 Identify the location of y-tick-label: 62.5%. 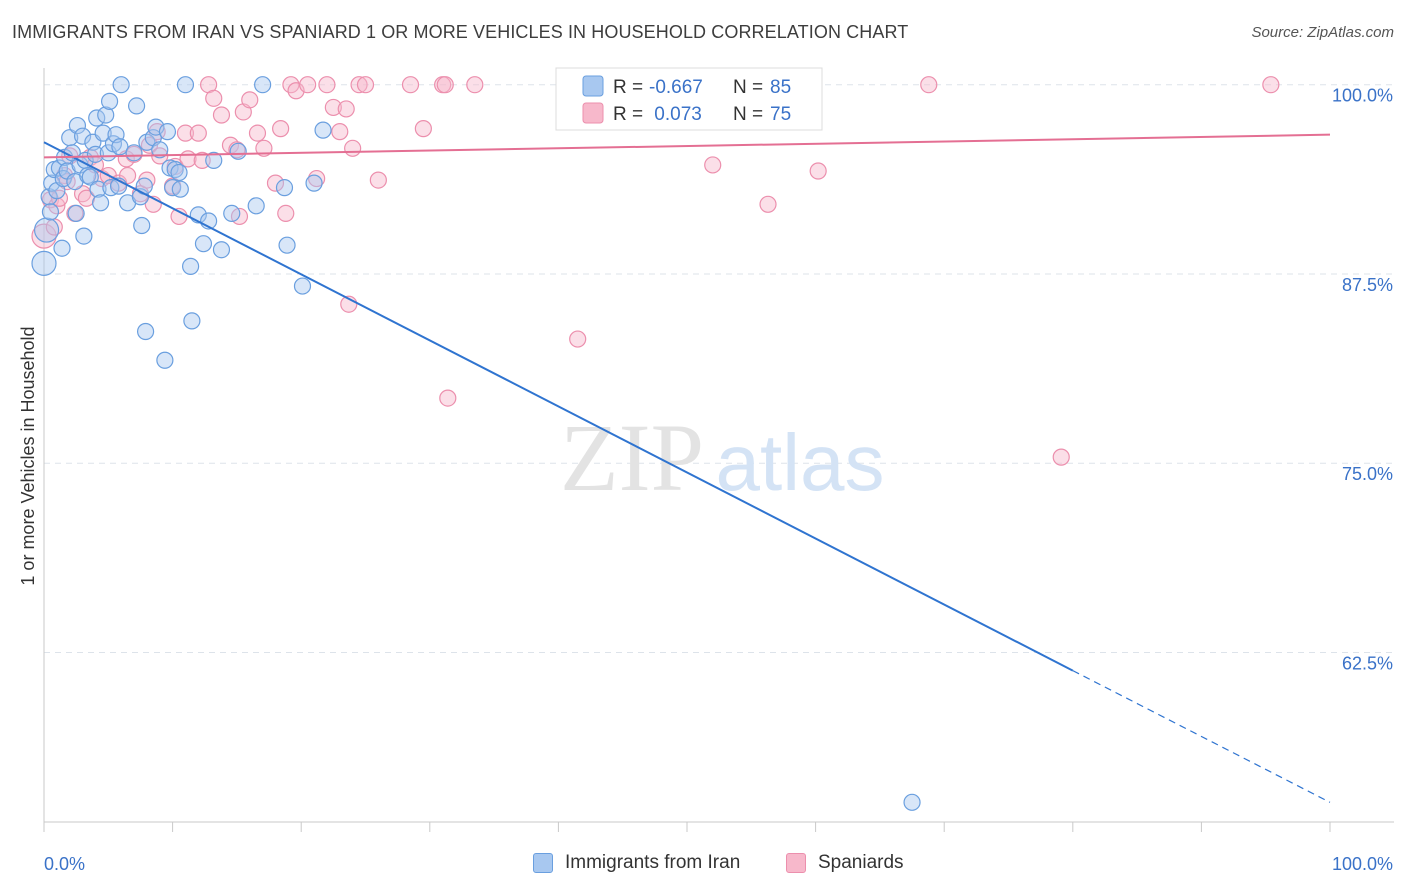
(1367, 663).